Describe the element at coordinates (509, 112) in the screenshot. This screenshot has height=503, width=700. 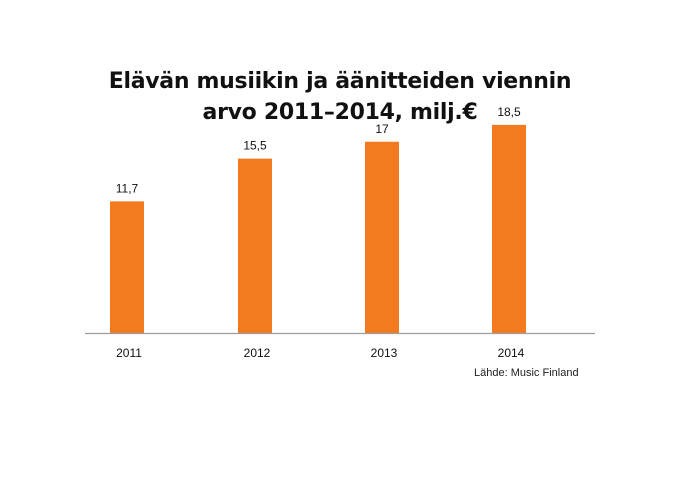
I see `data-label-2014: 18,5` at that location.